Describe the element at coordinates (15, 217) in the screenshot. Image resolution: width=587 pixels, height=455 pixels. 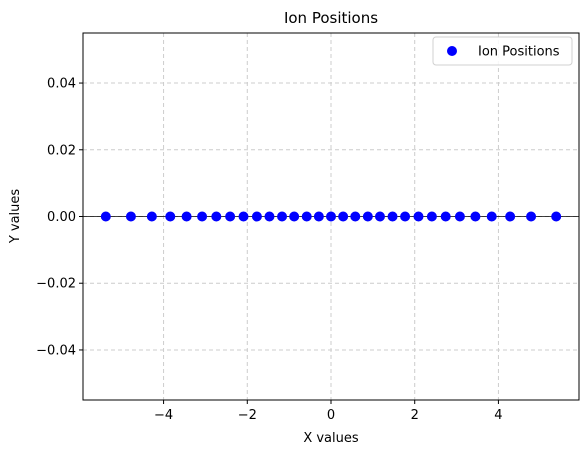
I see `y-axis-label: Y values` at that location.